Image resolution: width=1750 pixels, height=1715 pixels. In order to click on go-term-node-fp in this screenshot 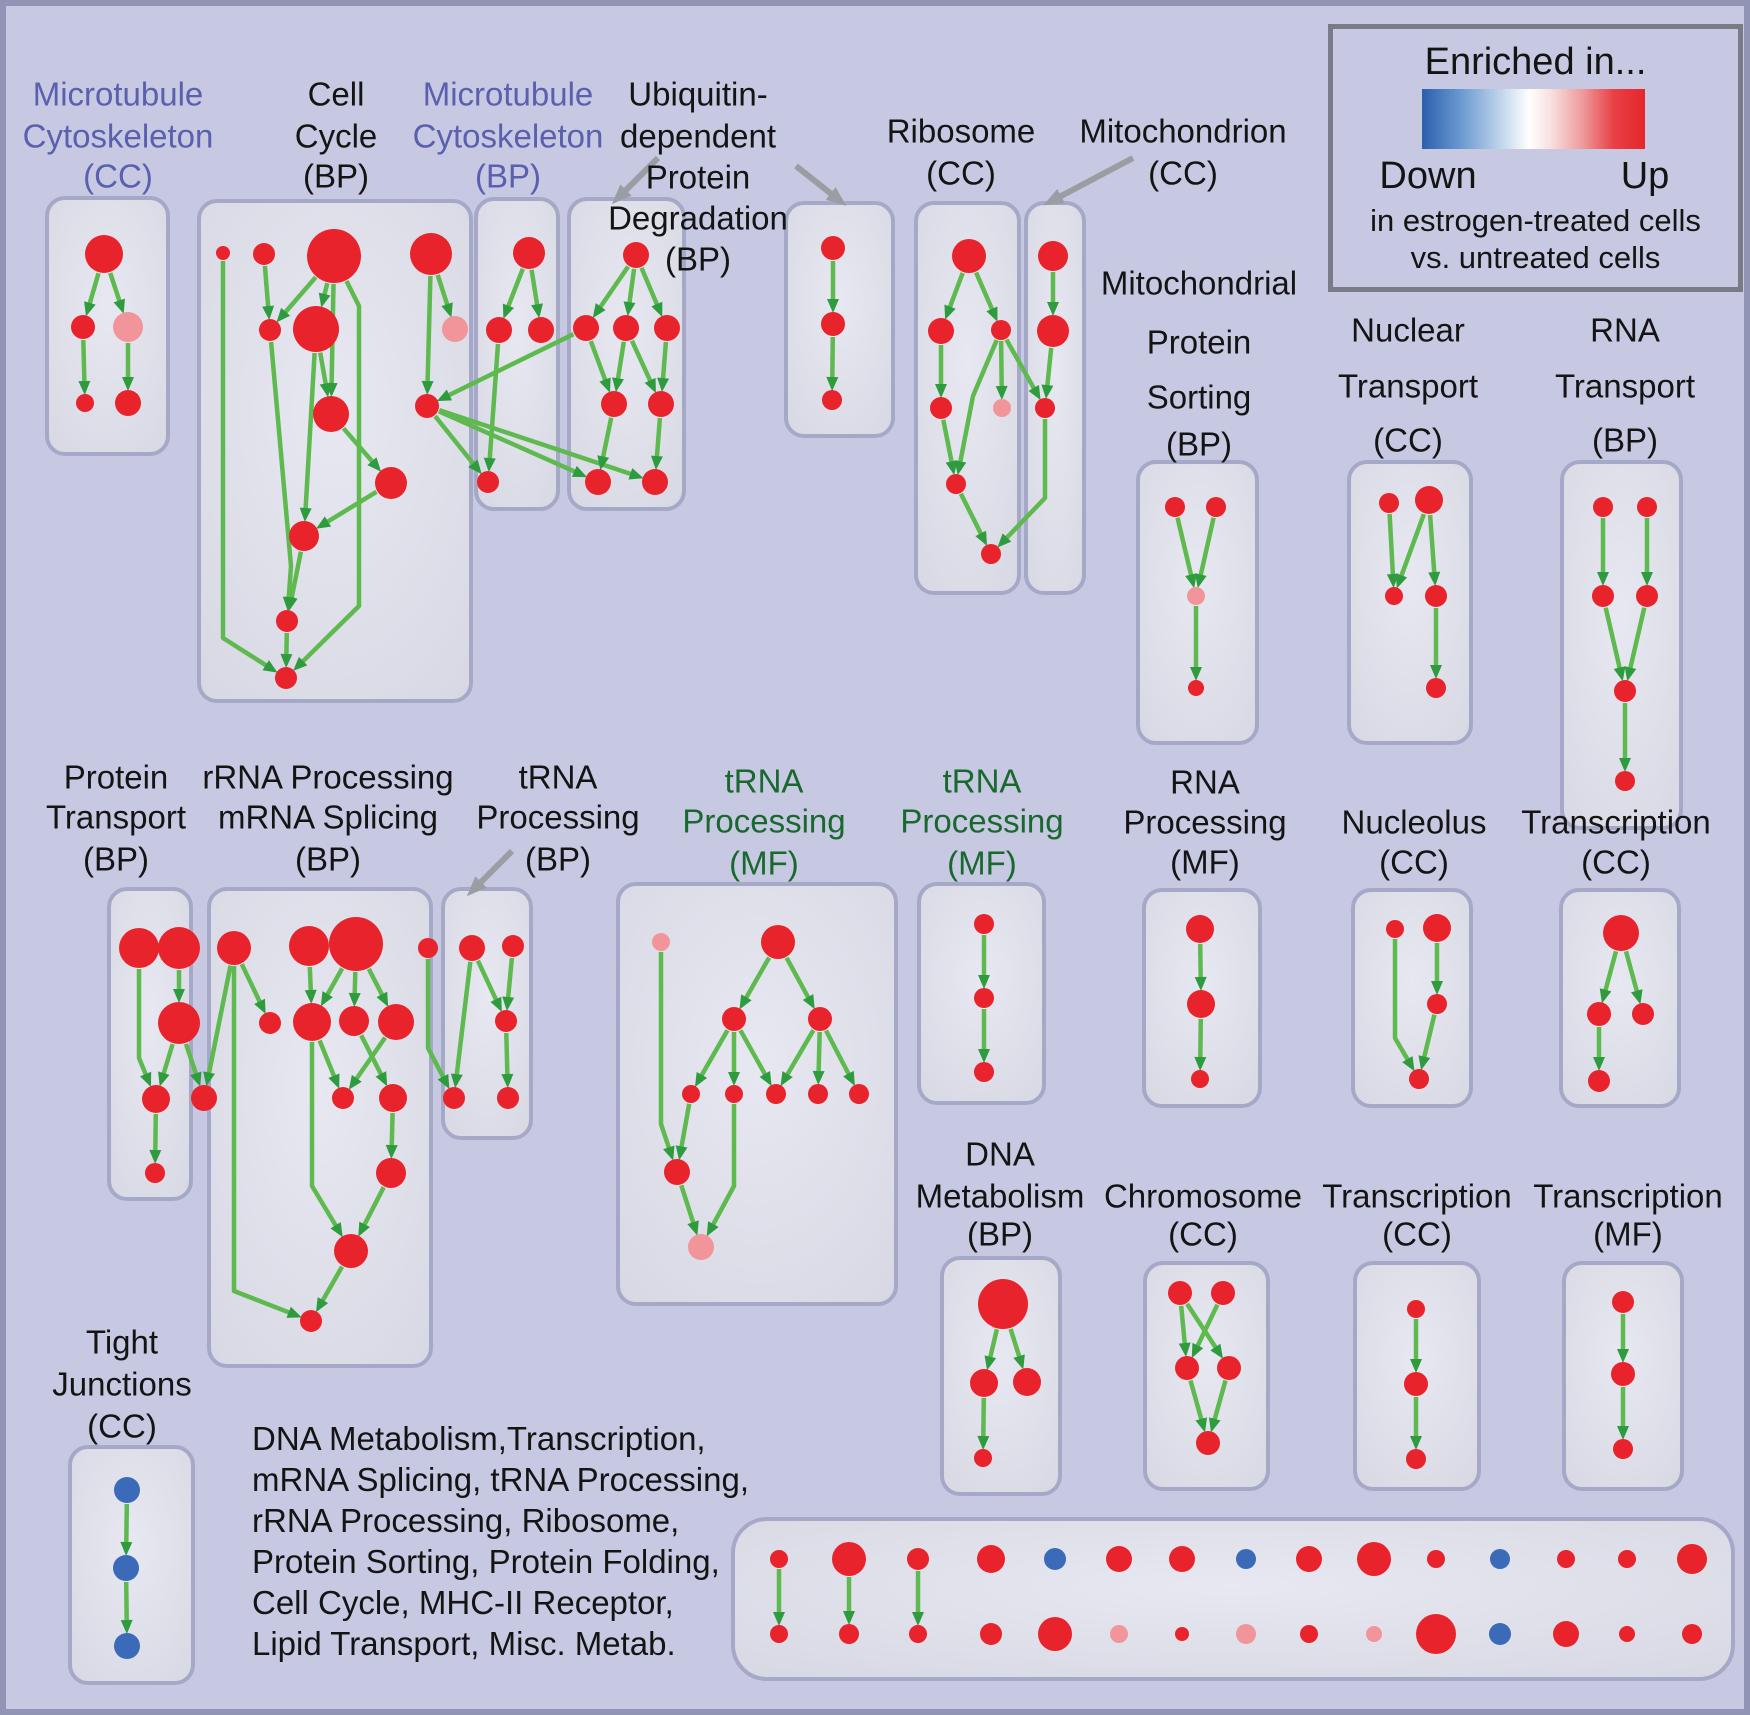, I will do `click(661, 942)`.